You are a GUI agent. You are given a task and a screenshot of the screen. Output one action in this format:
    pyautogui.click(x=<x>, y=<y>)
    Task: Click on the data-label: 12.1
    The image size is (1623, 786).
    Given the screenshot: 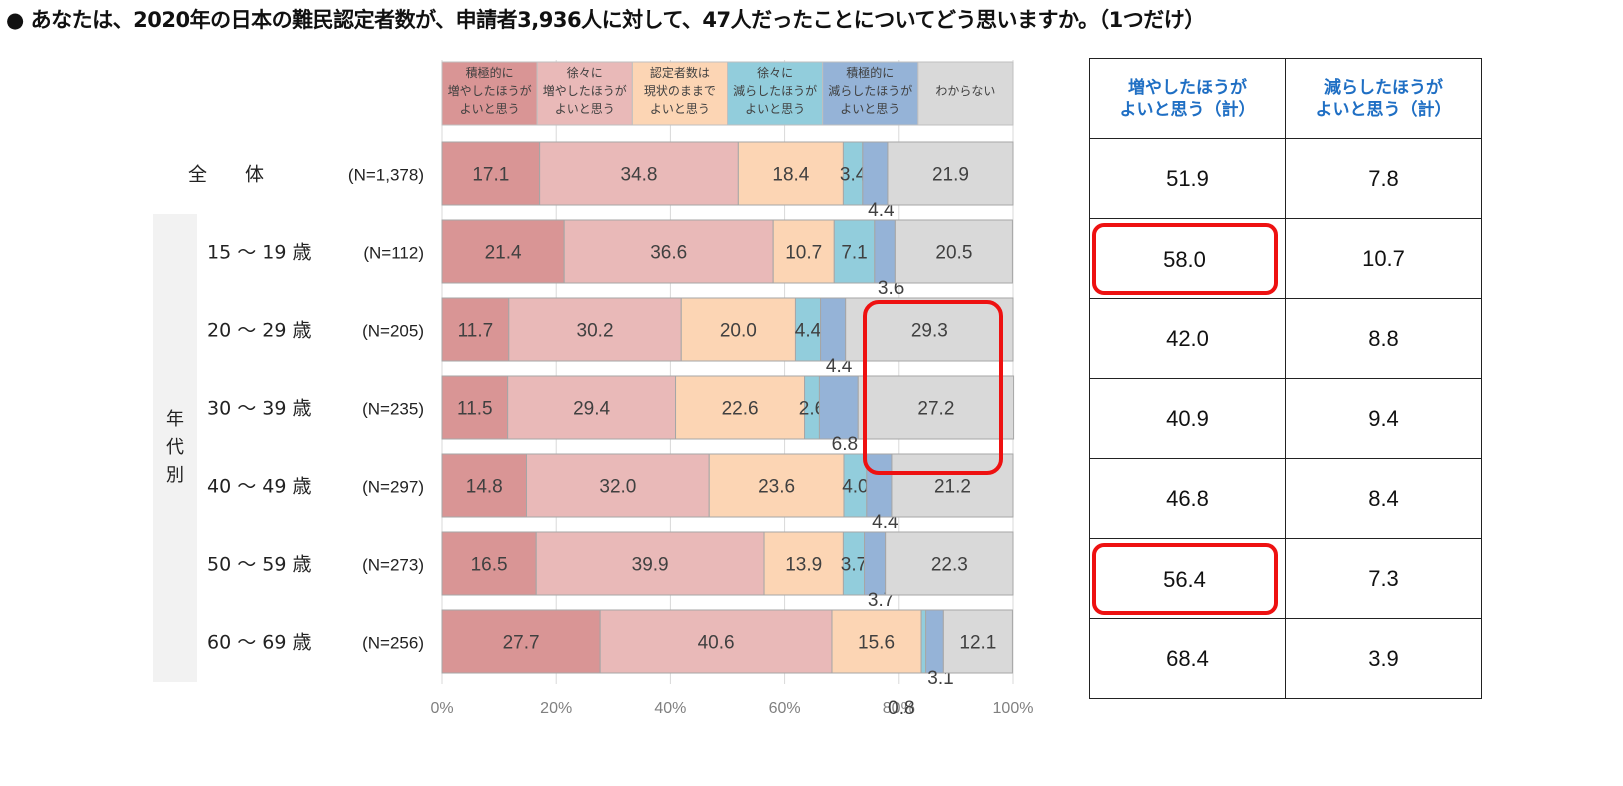 What is the action you would take?
    pyautogui.click(x=977, y=643)
    